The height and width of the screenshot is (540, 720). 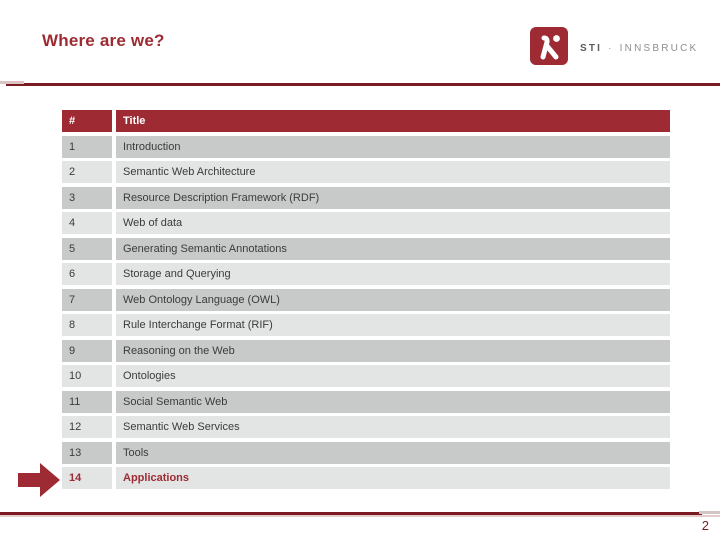 What do you see at coordinates (393, 274) in the screenshot?
I see `row-title: Storage and Querying` at bounding box center [393, 274].